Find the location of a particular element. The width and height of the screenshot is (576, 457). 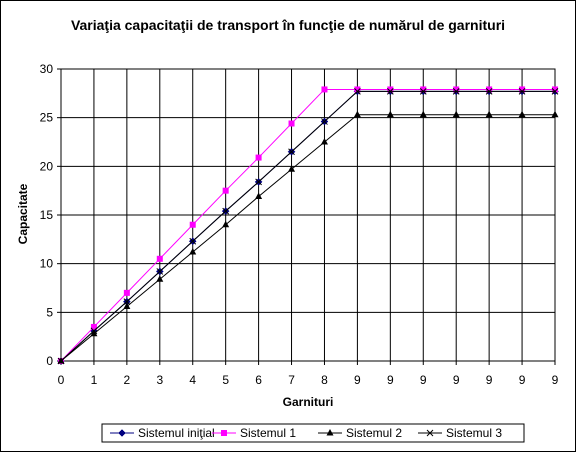

legend-item-3: Sistemul 2 is located at coordinates (360, 433).